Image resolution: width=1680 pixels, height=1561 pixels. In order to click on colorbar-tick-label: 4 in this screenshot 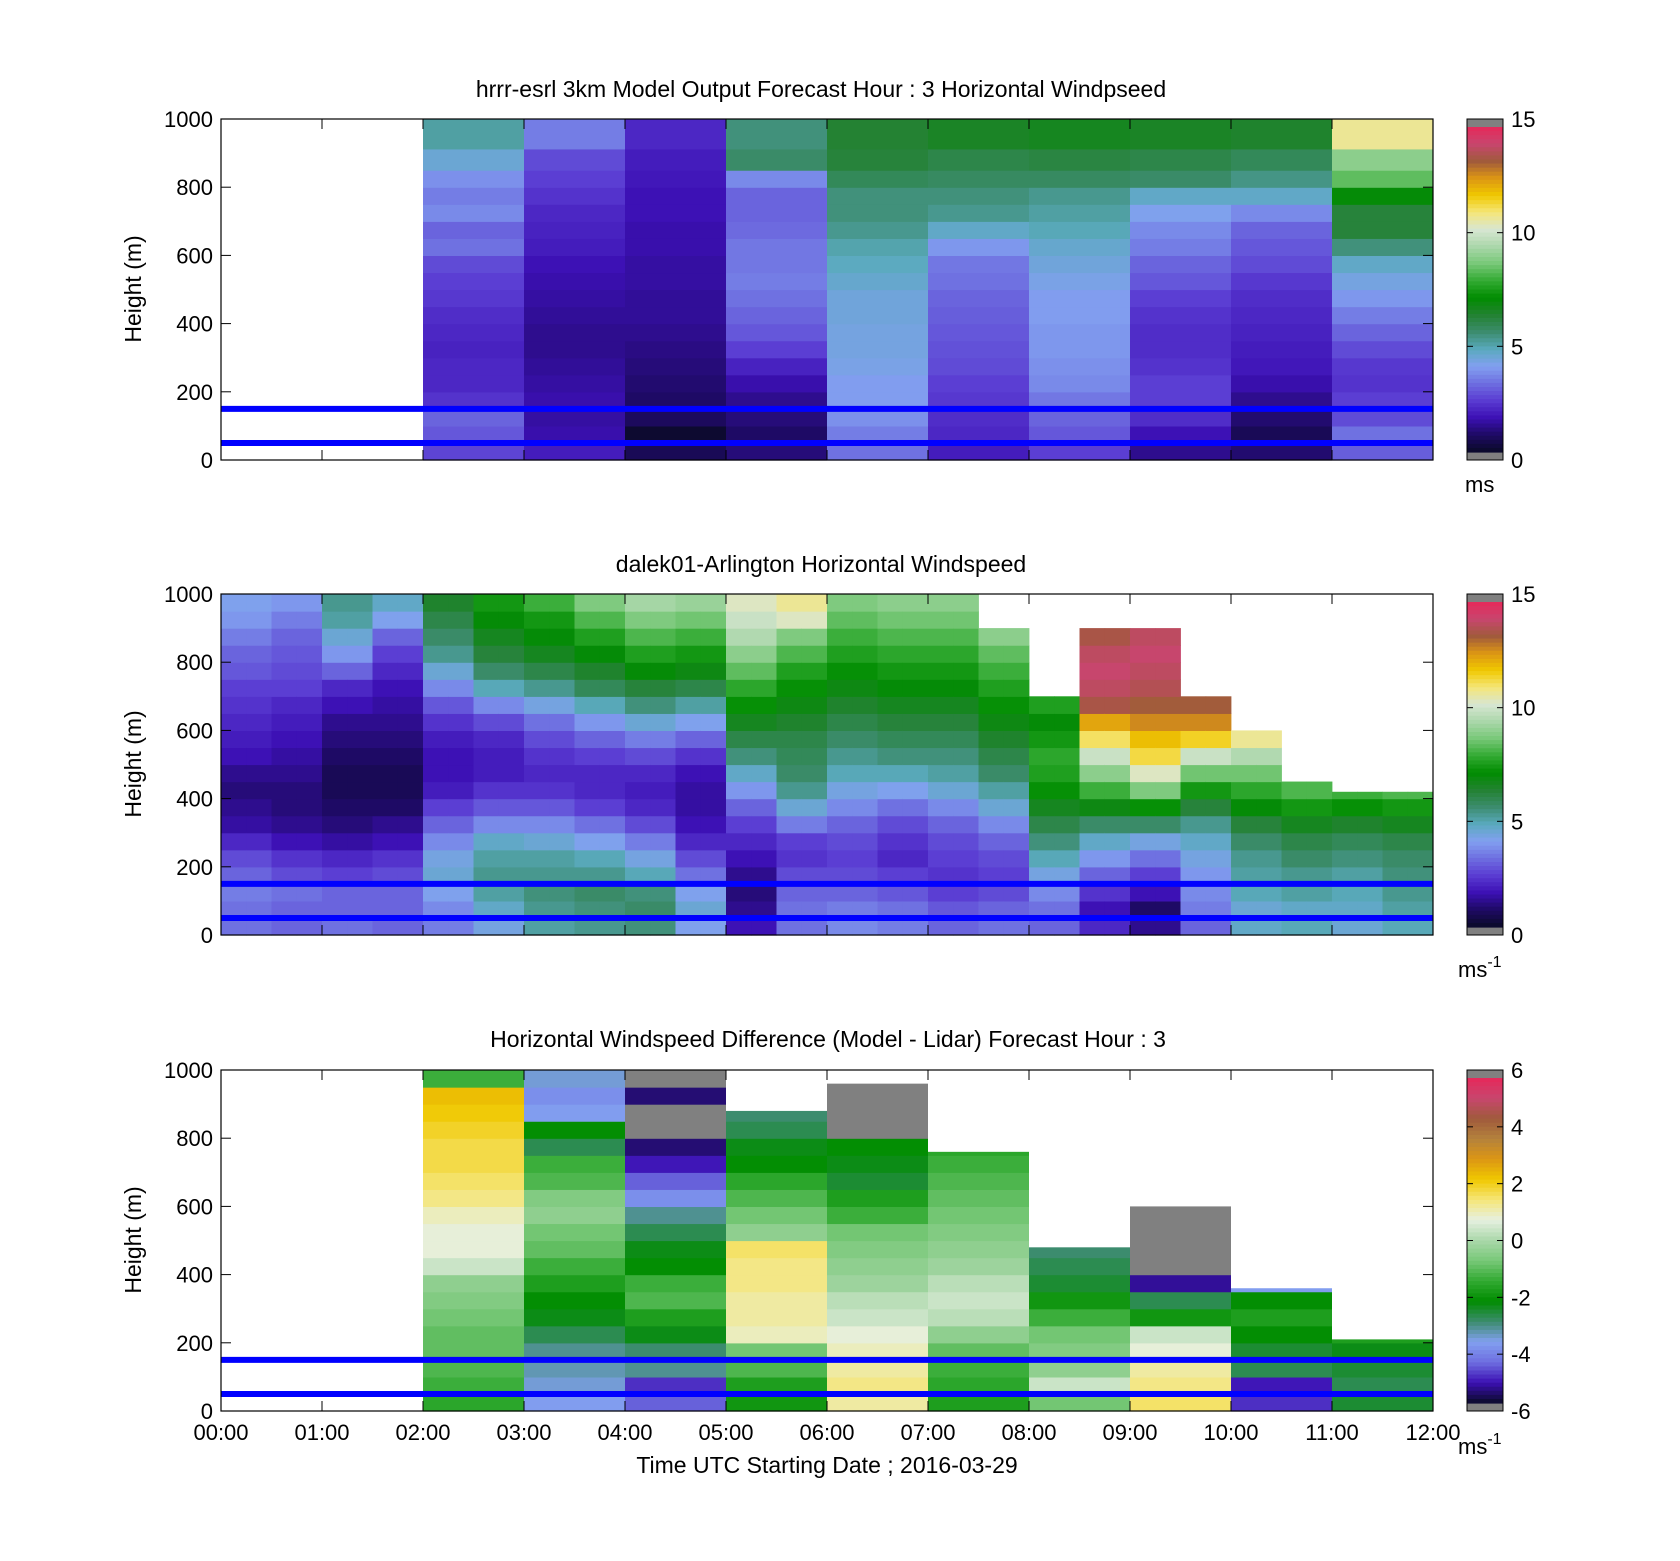, I will do `click(1517, 1127)`.